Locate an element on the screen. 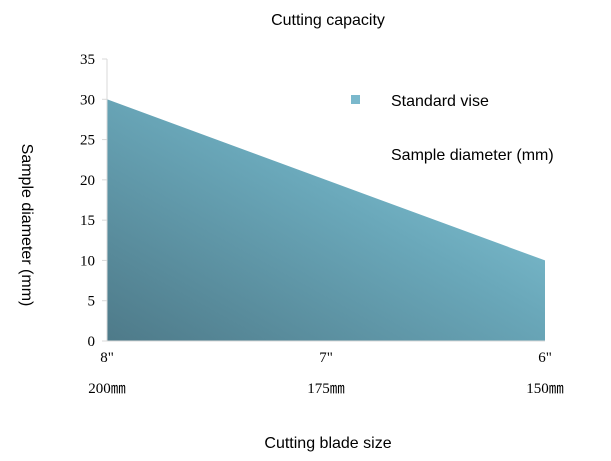  y-tick-label: 25 is located at coordinates (87, 141).